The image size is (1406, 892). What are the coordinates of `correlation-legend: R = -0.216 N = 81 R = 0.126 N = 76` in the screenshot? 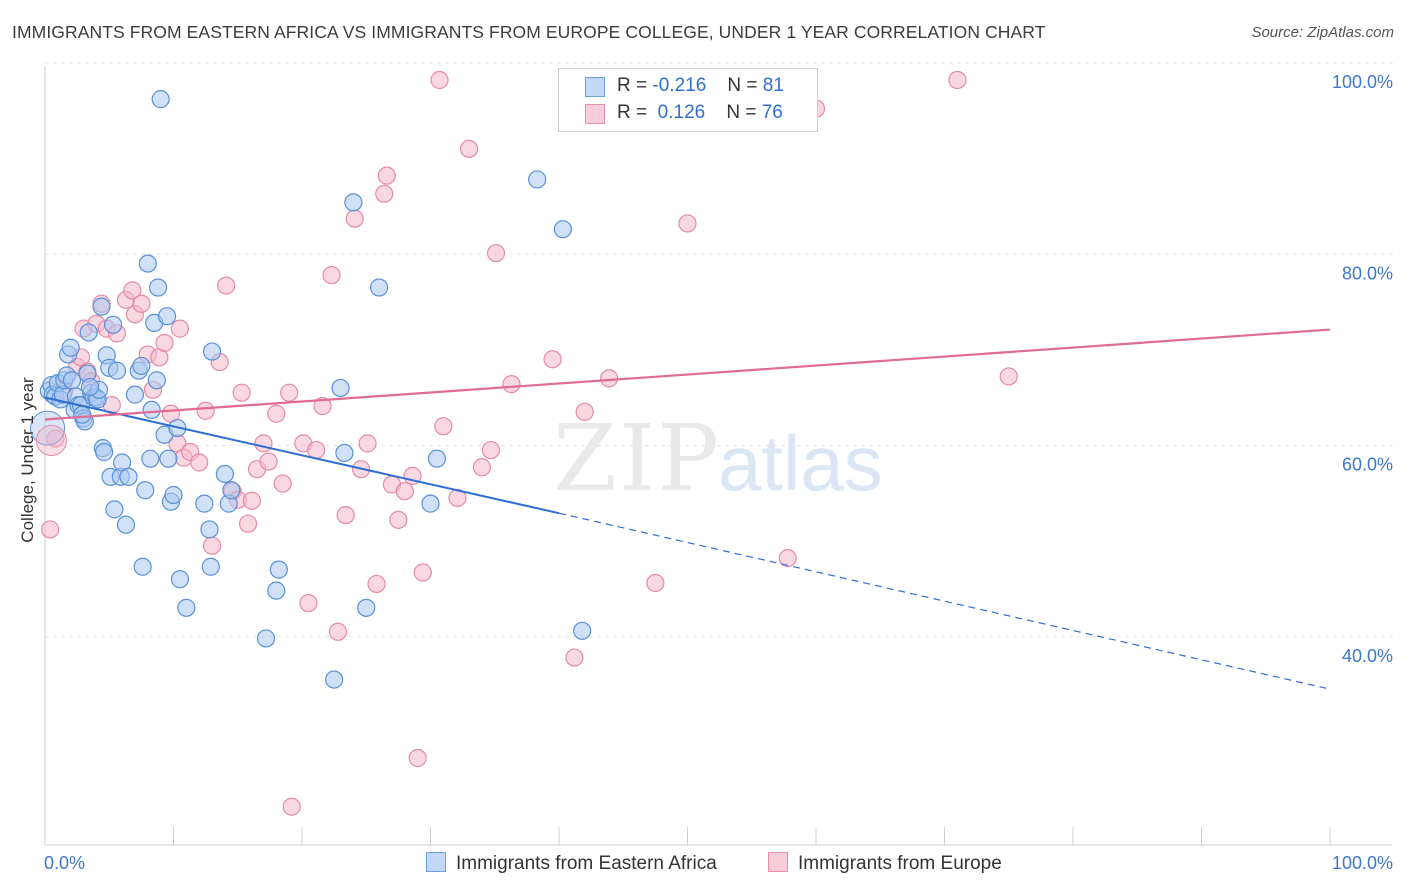 It's located at (688, 100).